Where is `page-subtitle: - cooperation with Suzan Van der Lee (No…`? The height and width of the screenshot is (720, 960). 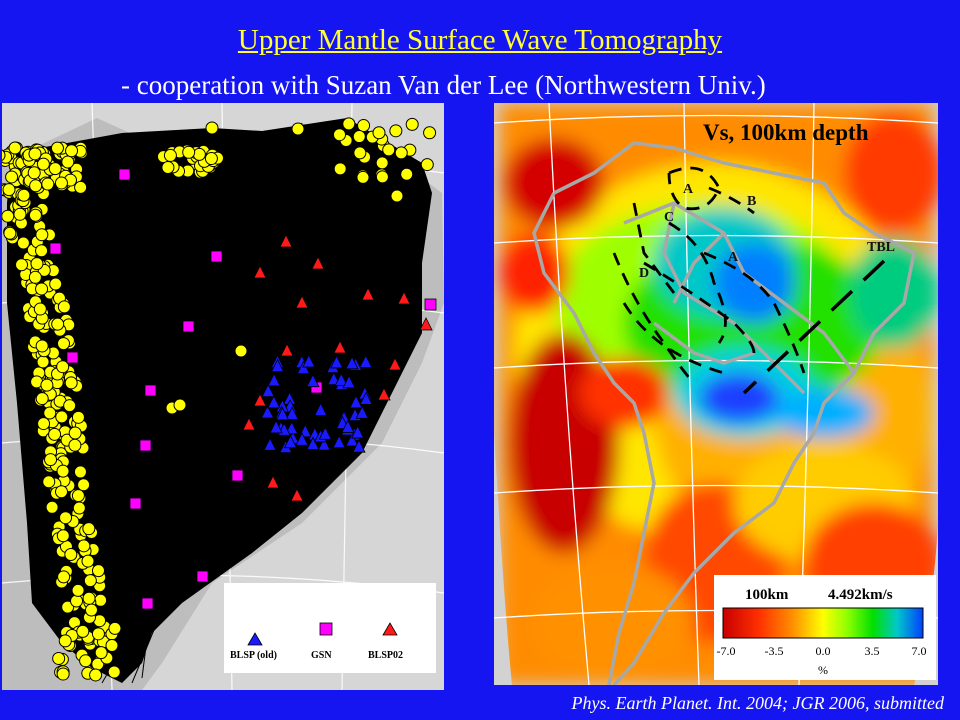
page-subtitle: - cooperation with Suzan Van der Lee (No… is located at coordinates (443, 85).